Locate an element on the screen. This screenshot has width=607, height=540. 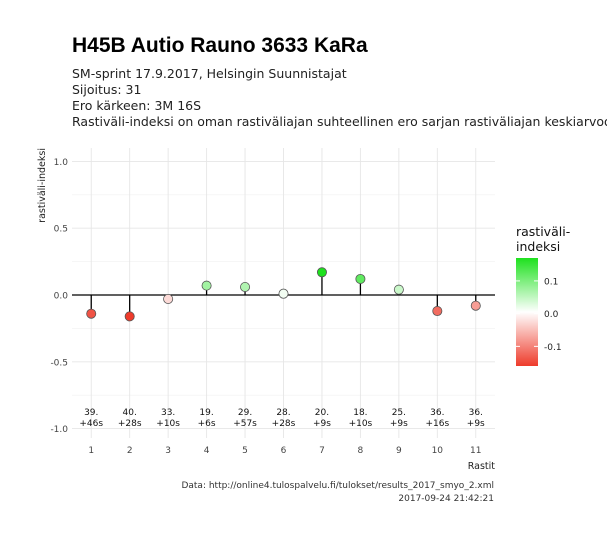
time-diff-label: +46s is located at coordinates (91, 424).